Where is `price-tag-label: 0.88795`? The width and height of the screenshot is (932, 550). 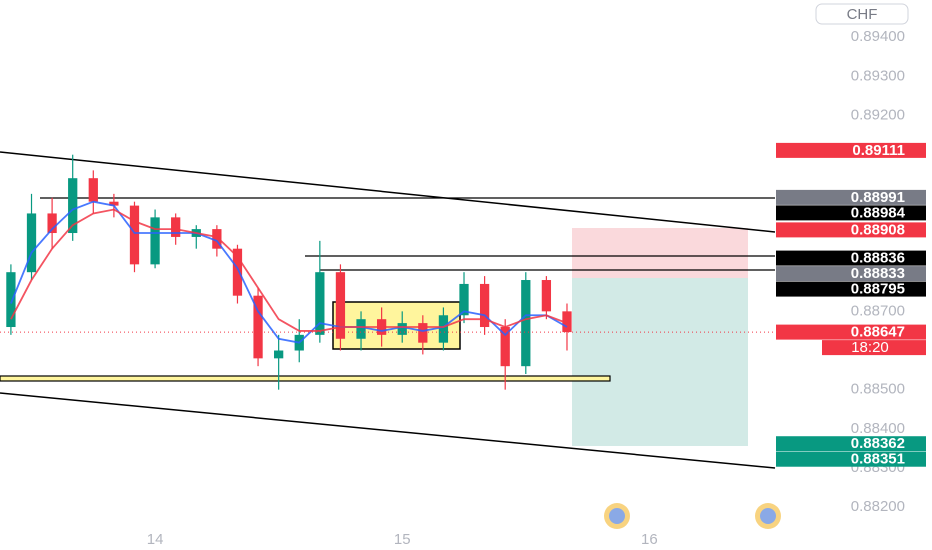
price-tag-label: 0.88795 is located at coordinates (878, 289).